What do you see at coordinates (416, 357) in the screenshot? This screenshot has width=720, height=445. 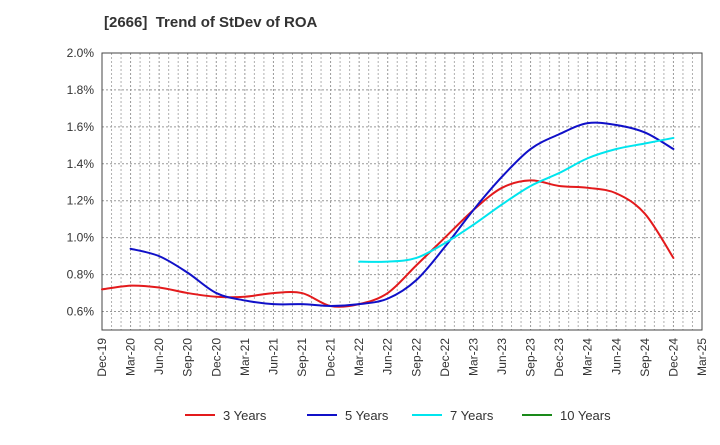 I see `x-tick-label: Sep-22` at bounding box center [416, 357].